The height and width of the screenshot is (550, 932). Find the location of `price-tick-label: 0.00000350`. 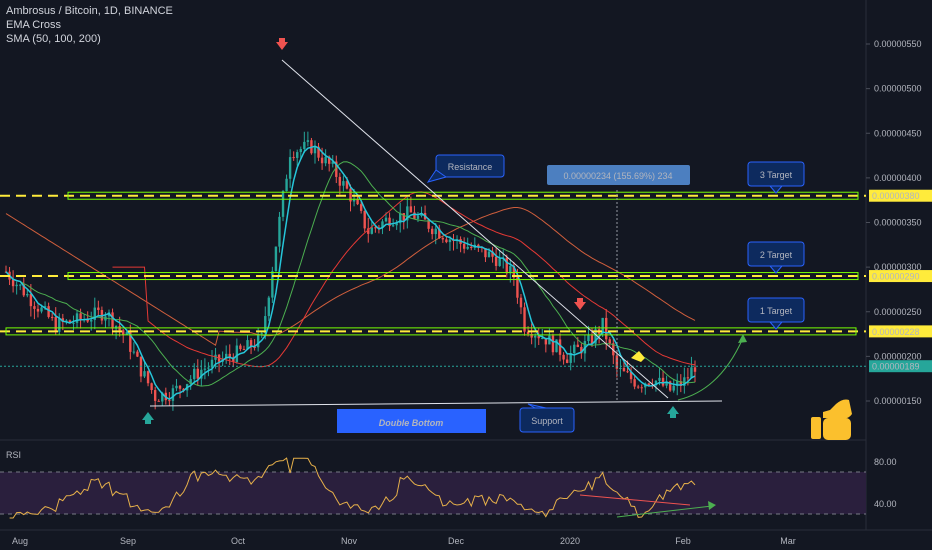

price-tick-label: 0.00000350 is located at coordinates (898, 223).